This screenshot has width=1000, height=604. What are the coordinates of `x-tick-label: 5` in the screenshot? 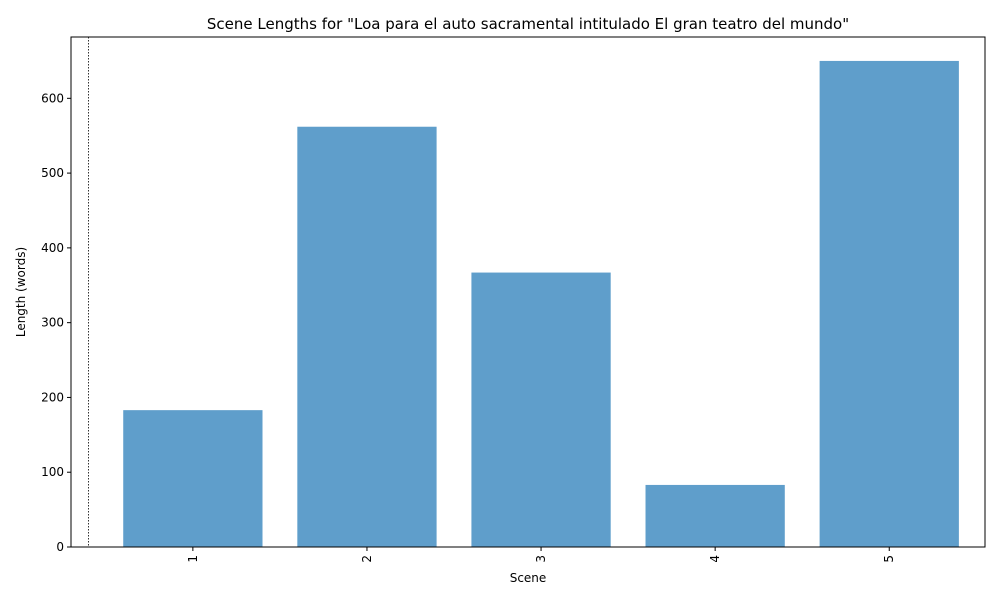 It's located at (889, 559).